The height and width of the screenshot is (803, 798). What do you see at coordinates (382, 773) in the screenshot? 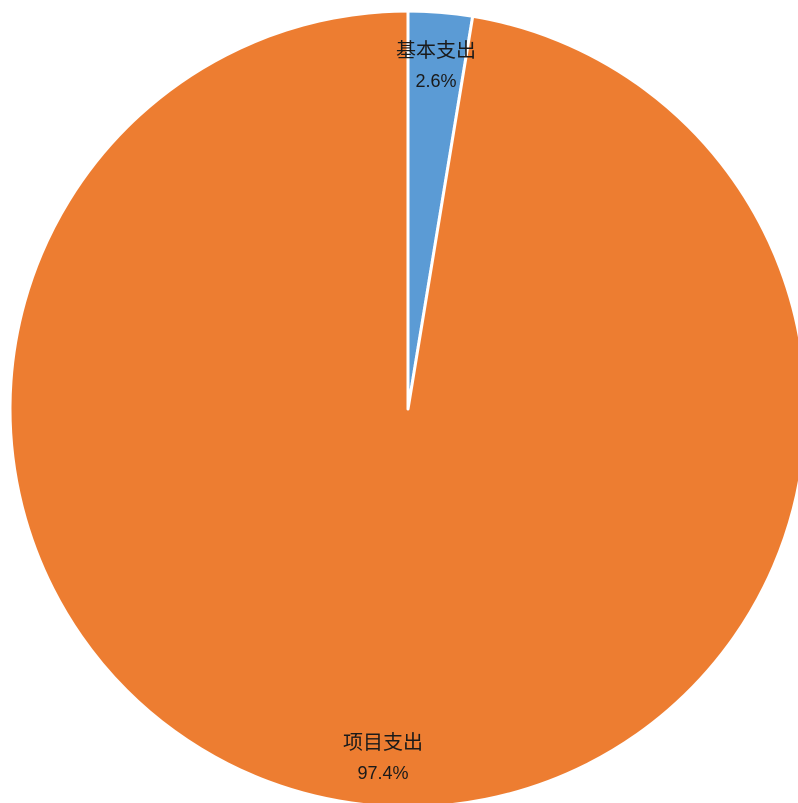
I see `slice-percent-project-expenditure: 97.4%` at bounding box center [382, 773].